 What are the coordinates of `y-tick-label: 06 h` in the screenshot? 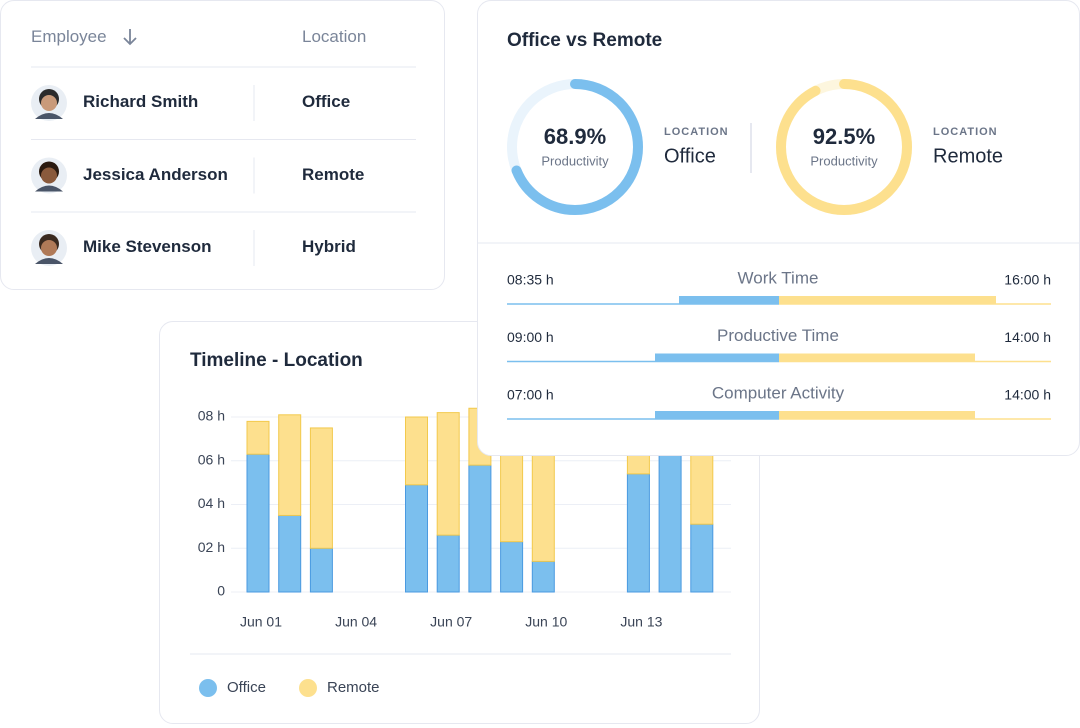 It's located at (211, 459).